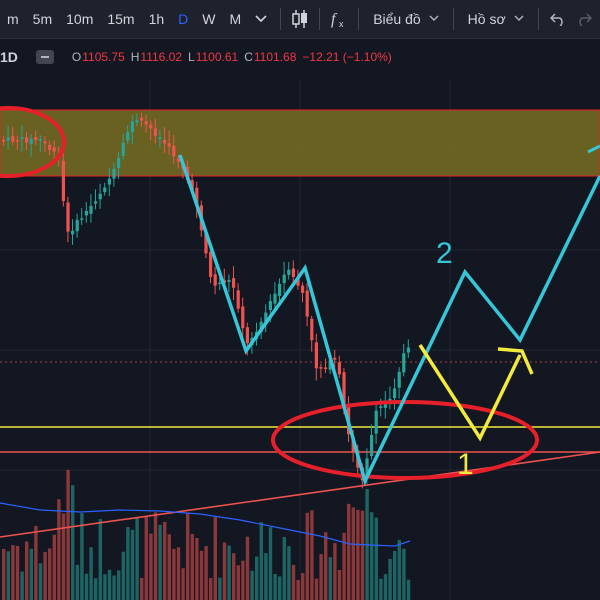  What do you see at coordinates (405, 19) in the screenshot?
I see `chart-menu: Biểu đồ` at bounding box center [405, 19].